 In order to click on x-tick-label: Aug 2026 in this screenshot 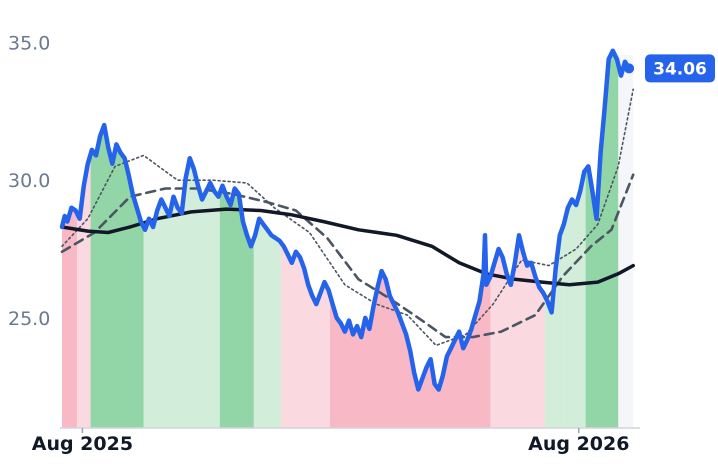, I will do `click(578, 444)`.